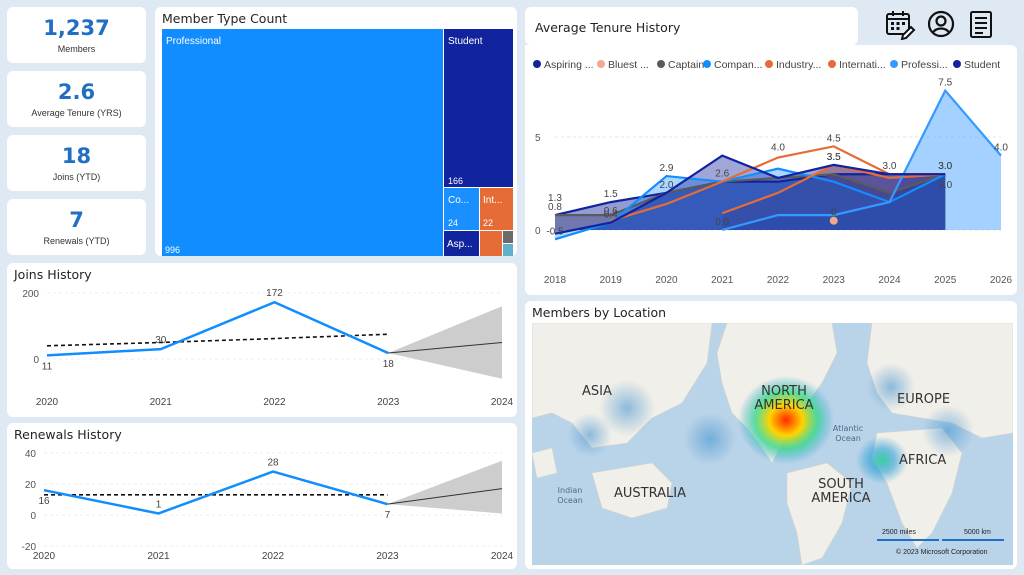 Image resolution: width=1024 pixels, height=575 pixels. What do you see at coordinates (611, 215) in the screenshot?
I see `data-label: 0.4` at bounding box center [611, 215].